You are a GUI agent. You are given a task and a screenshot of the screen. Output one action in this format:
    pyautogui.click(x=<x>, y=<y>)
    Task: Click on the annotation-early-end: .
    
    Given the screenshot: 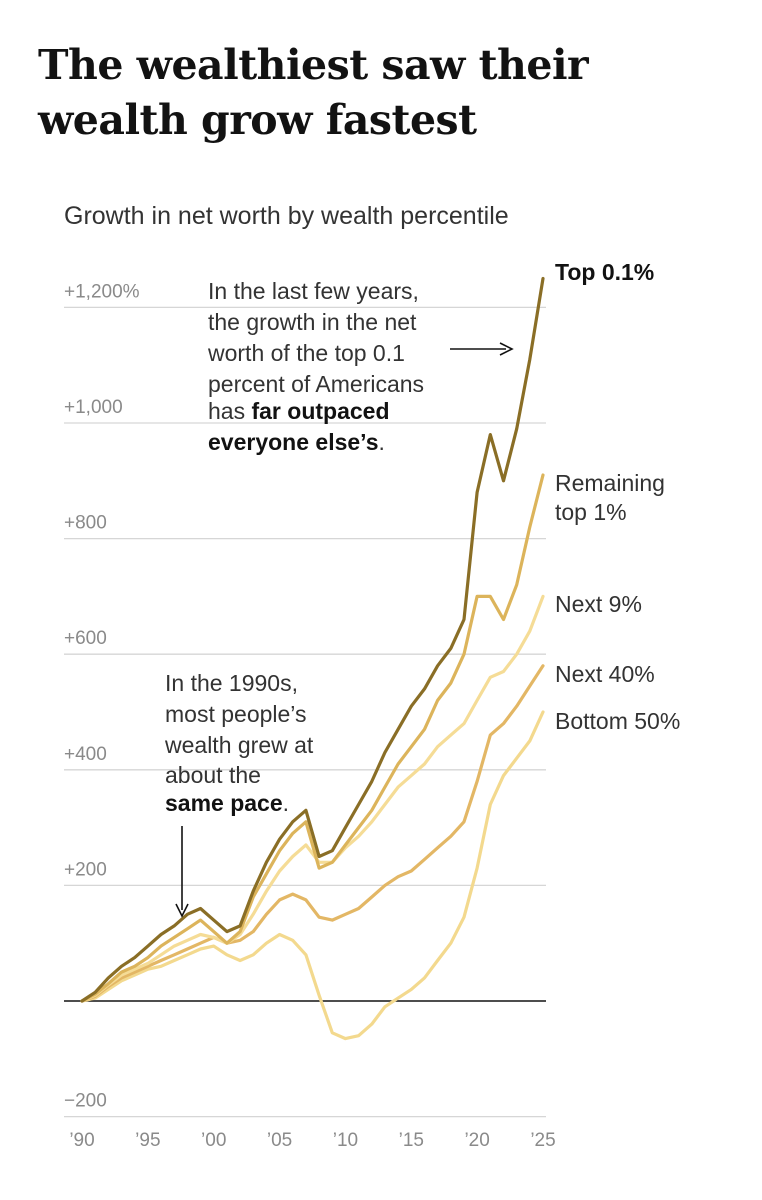 What is the action you would take?
    pyautogui.click(x=286, y=803)
    